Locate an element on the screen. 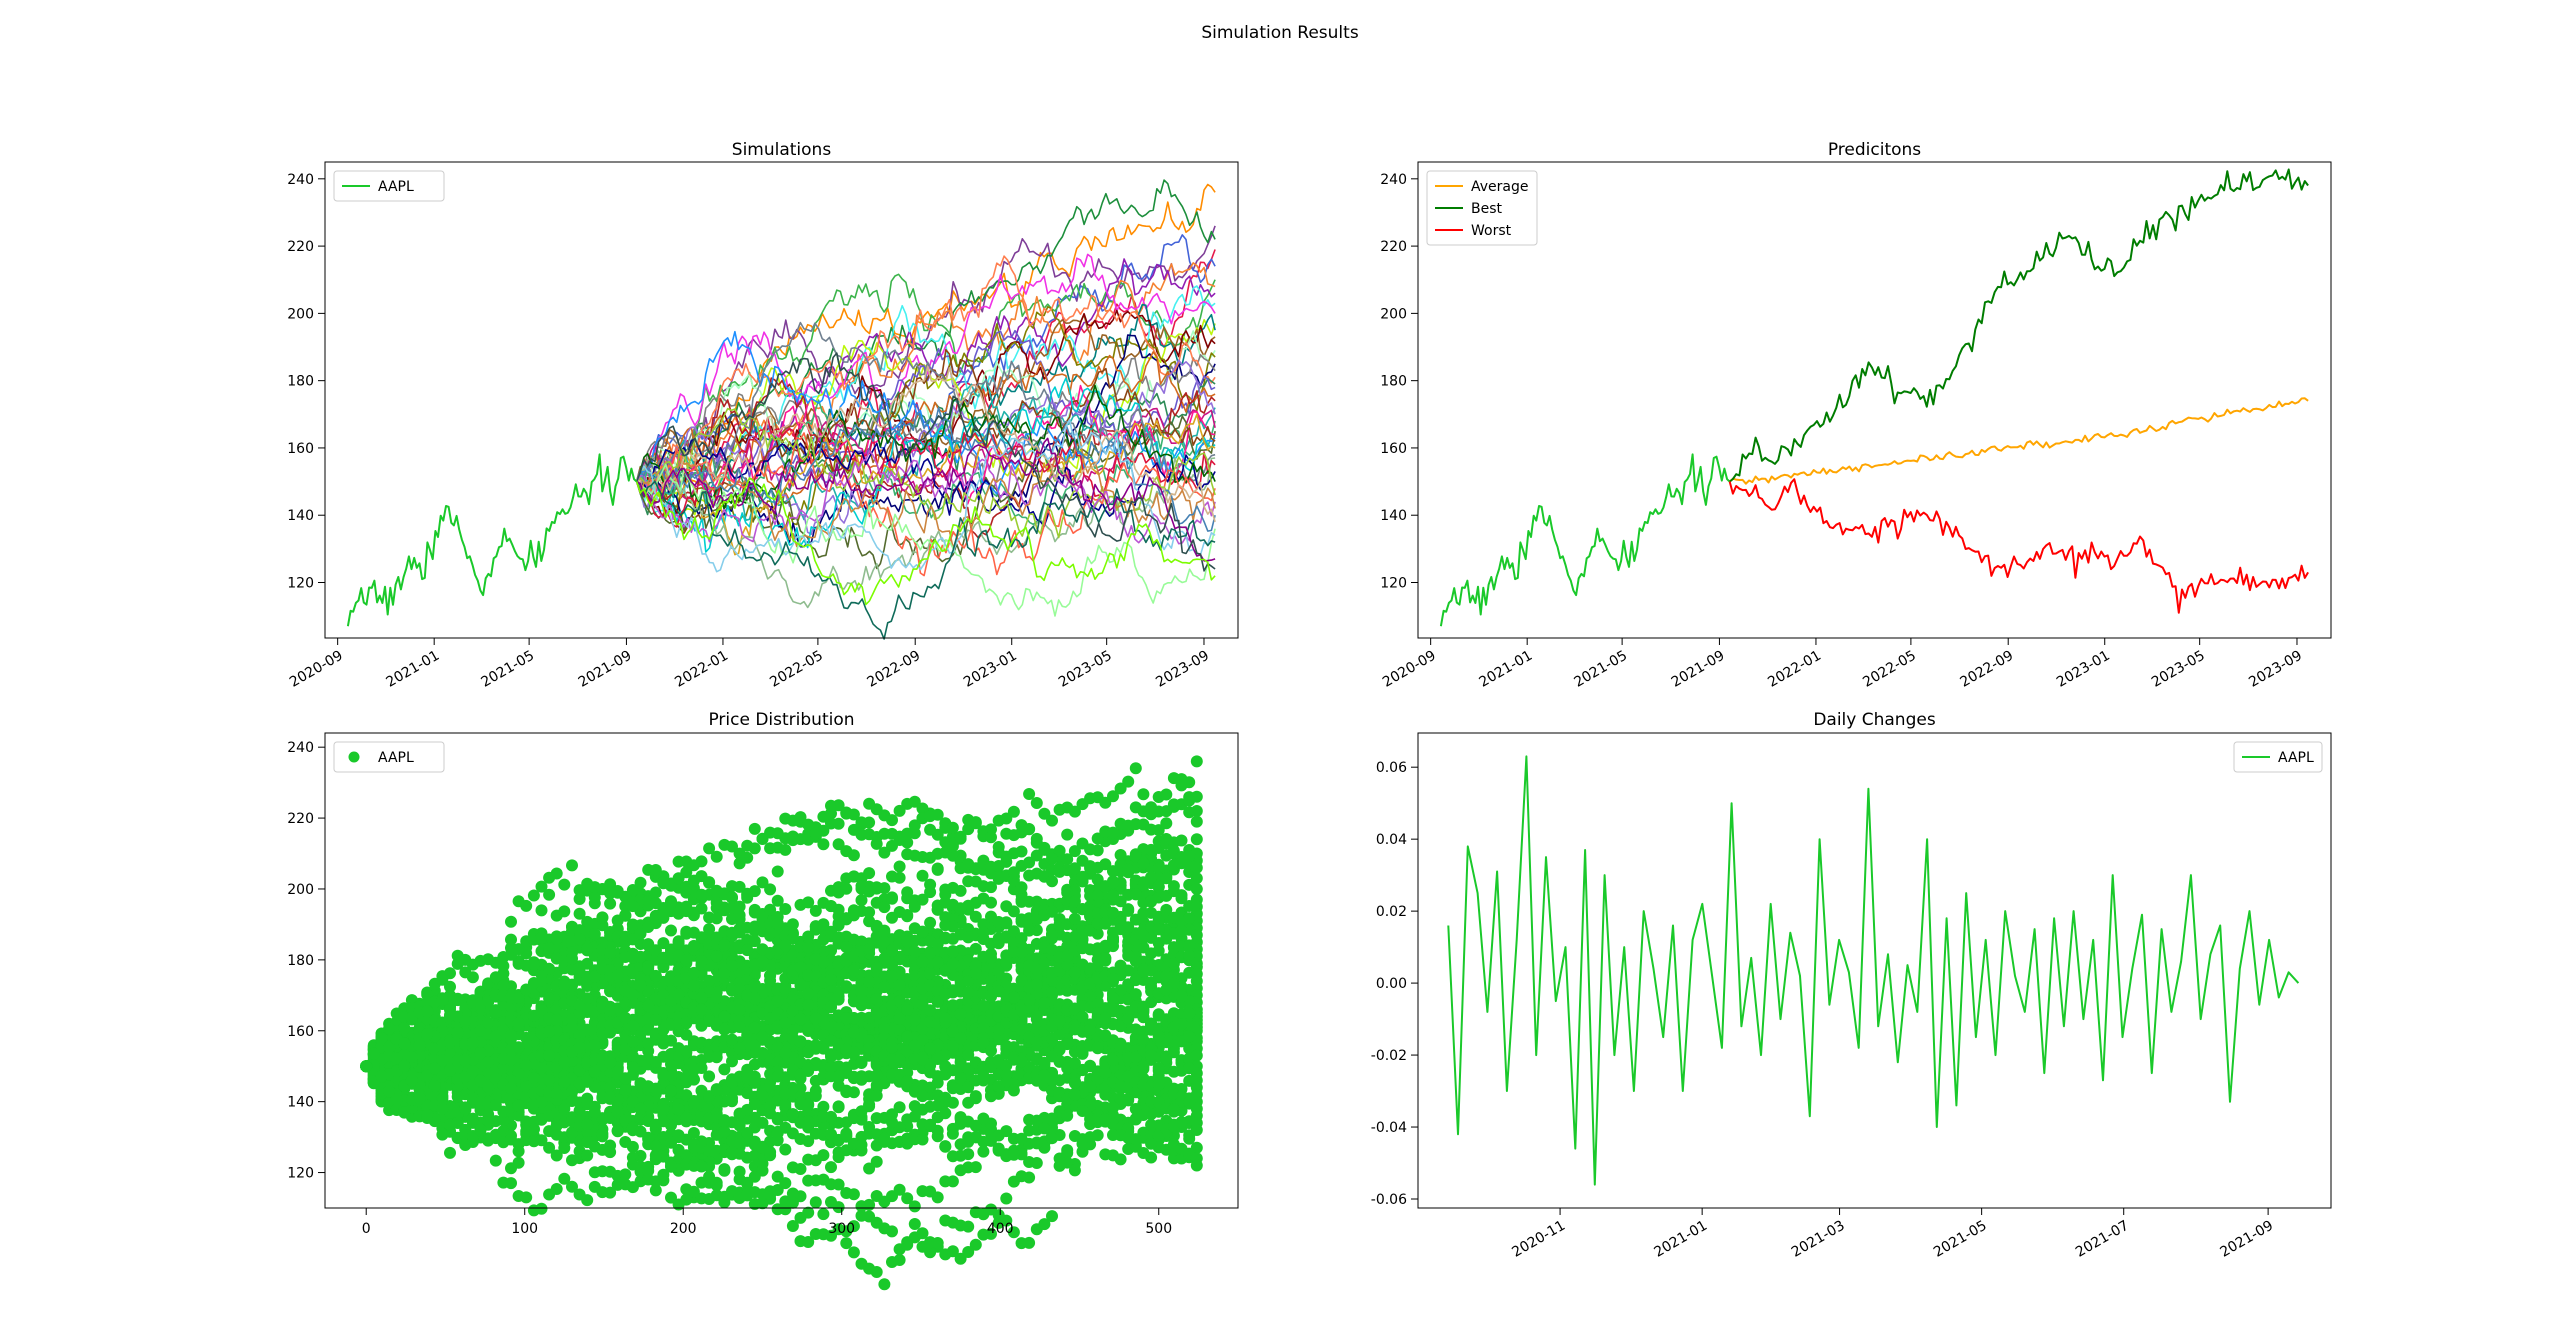 The width and height of the screenshot is (2560, 1343). x-tick-label: 2021-01 is located at coordinates (1506, 669).